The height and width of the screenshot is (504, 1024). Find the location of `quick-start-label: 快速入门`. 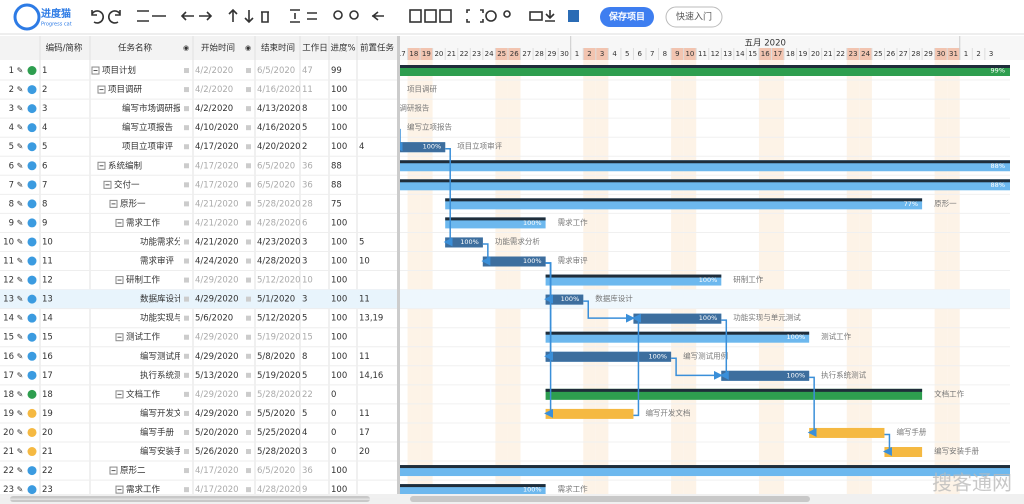

quick-start-label: 快速入门 is located at coordinates (694, 17).